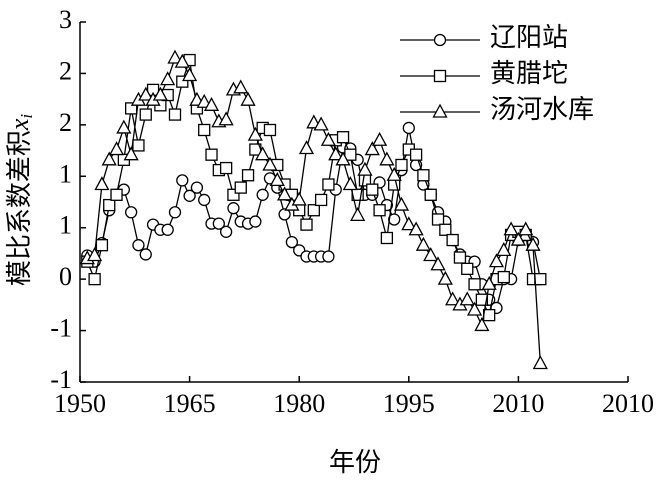 This screenshot has height=490, width=668. I want to click on x-tick-label: 1980, so click(299, 403).